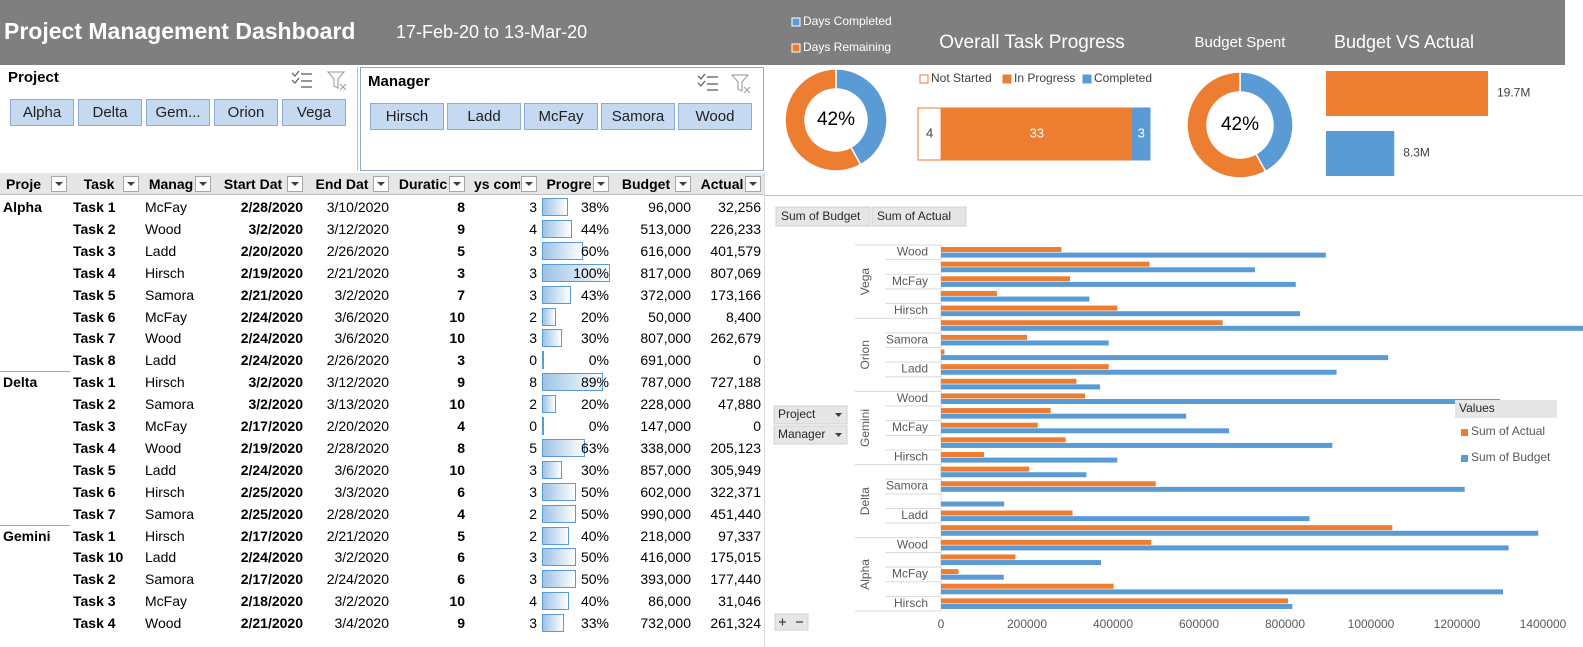 Image resolution: width=1583 pixels, height=647 pixels. I want to click on slicer-button: Delta, so click(110, 112).